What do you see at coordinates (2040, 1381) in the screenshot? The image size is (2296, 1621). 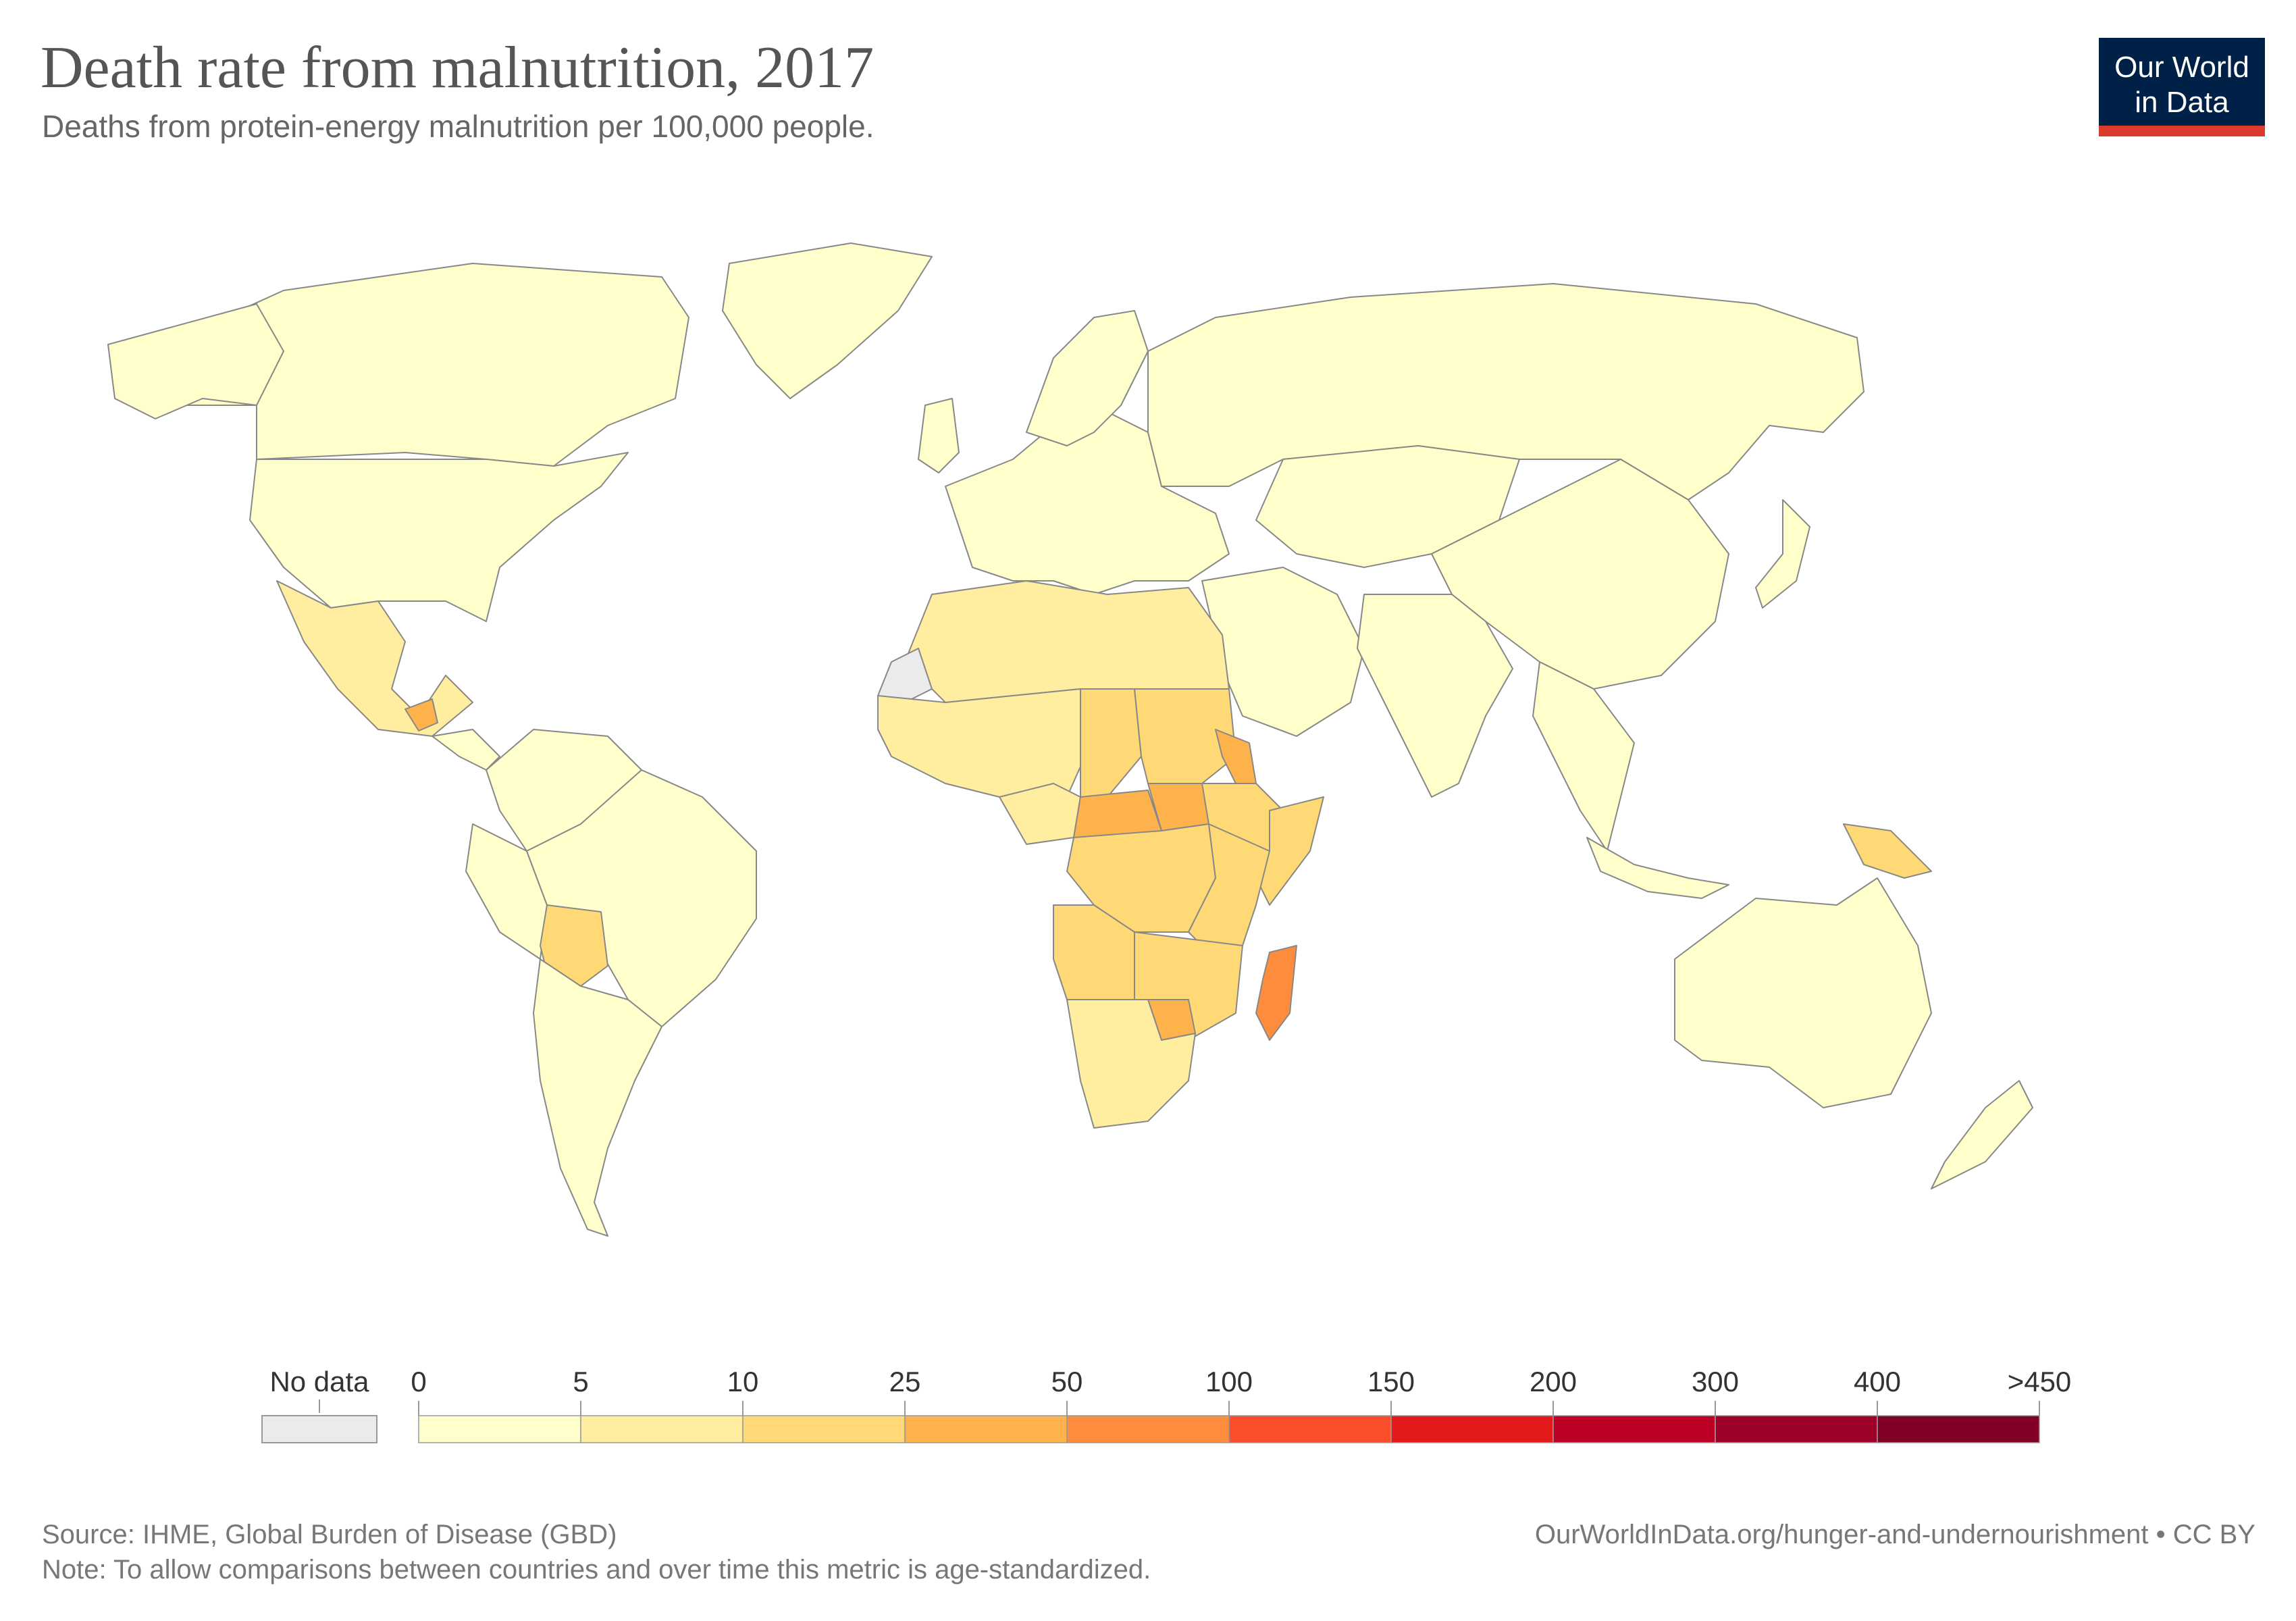 I see `legend-tick-label-10: >450` at bounding box center [2040, 1381].